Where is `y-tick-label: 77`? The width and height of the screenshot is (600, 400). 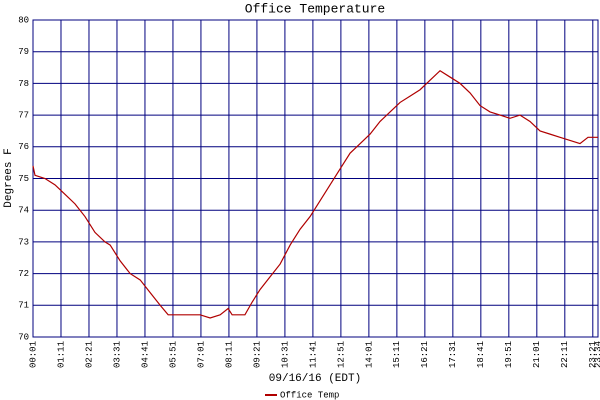 y-tick-label: 77 is located at coordinates (23, 115).